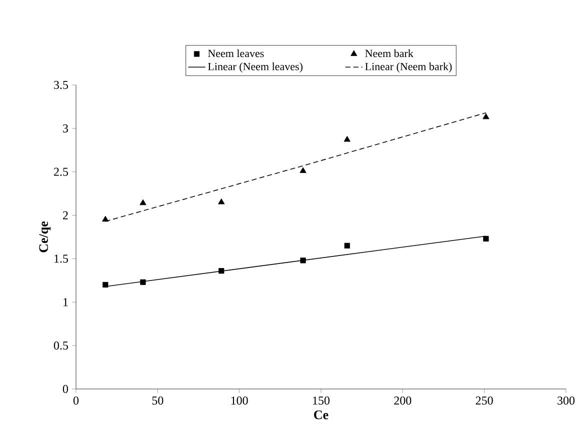 The image size is (584, 441). What do you see at coordinates (403, 400) in the screenshot?
I see `x-tick-label: 200` at bounding box center [403, 400].